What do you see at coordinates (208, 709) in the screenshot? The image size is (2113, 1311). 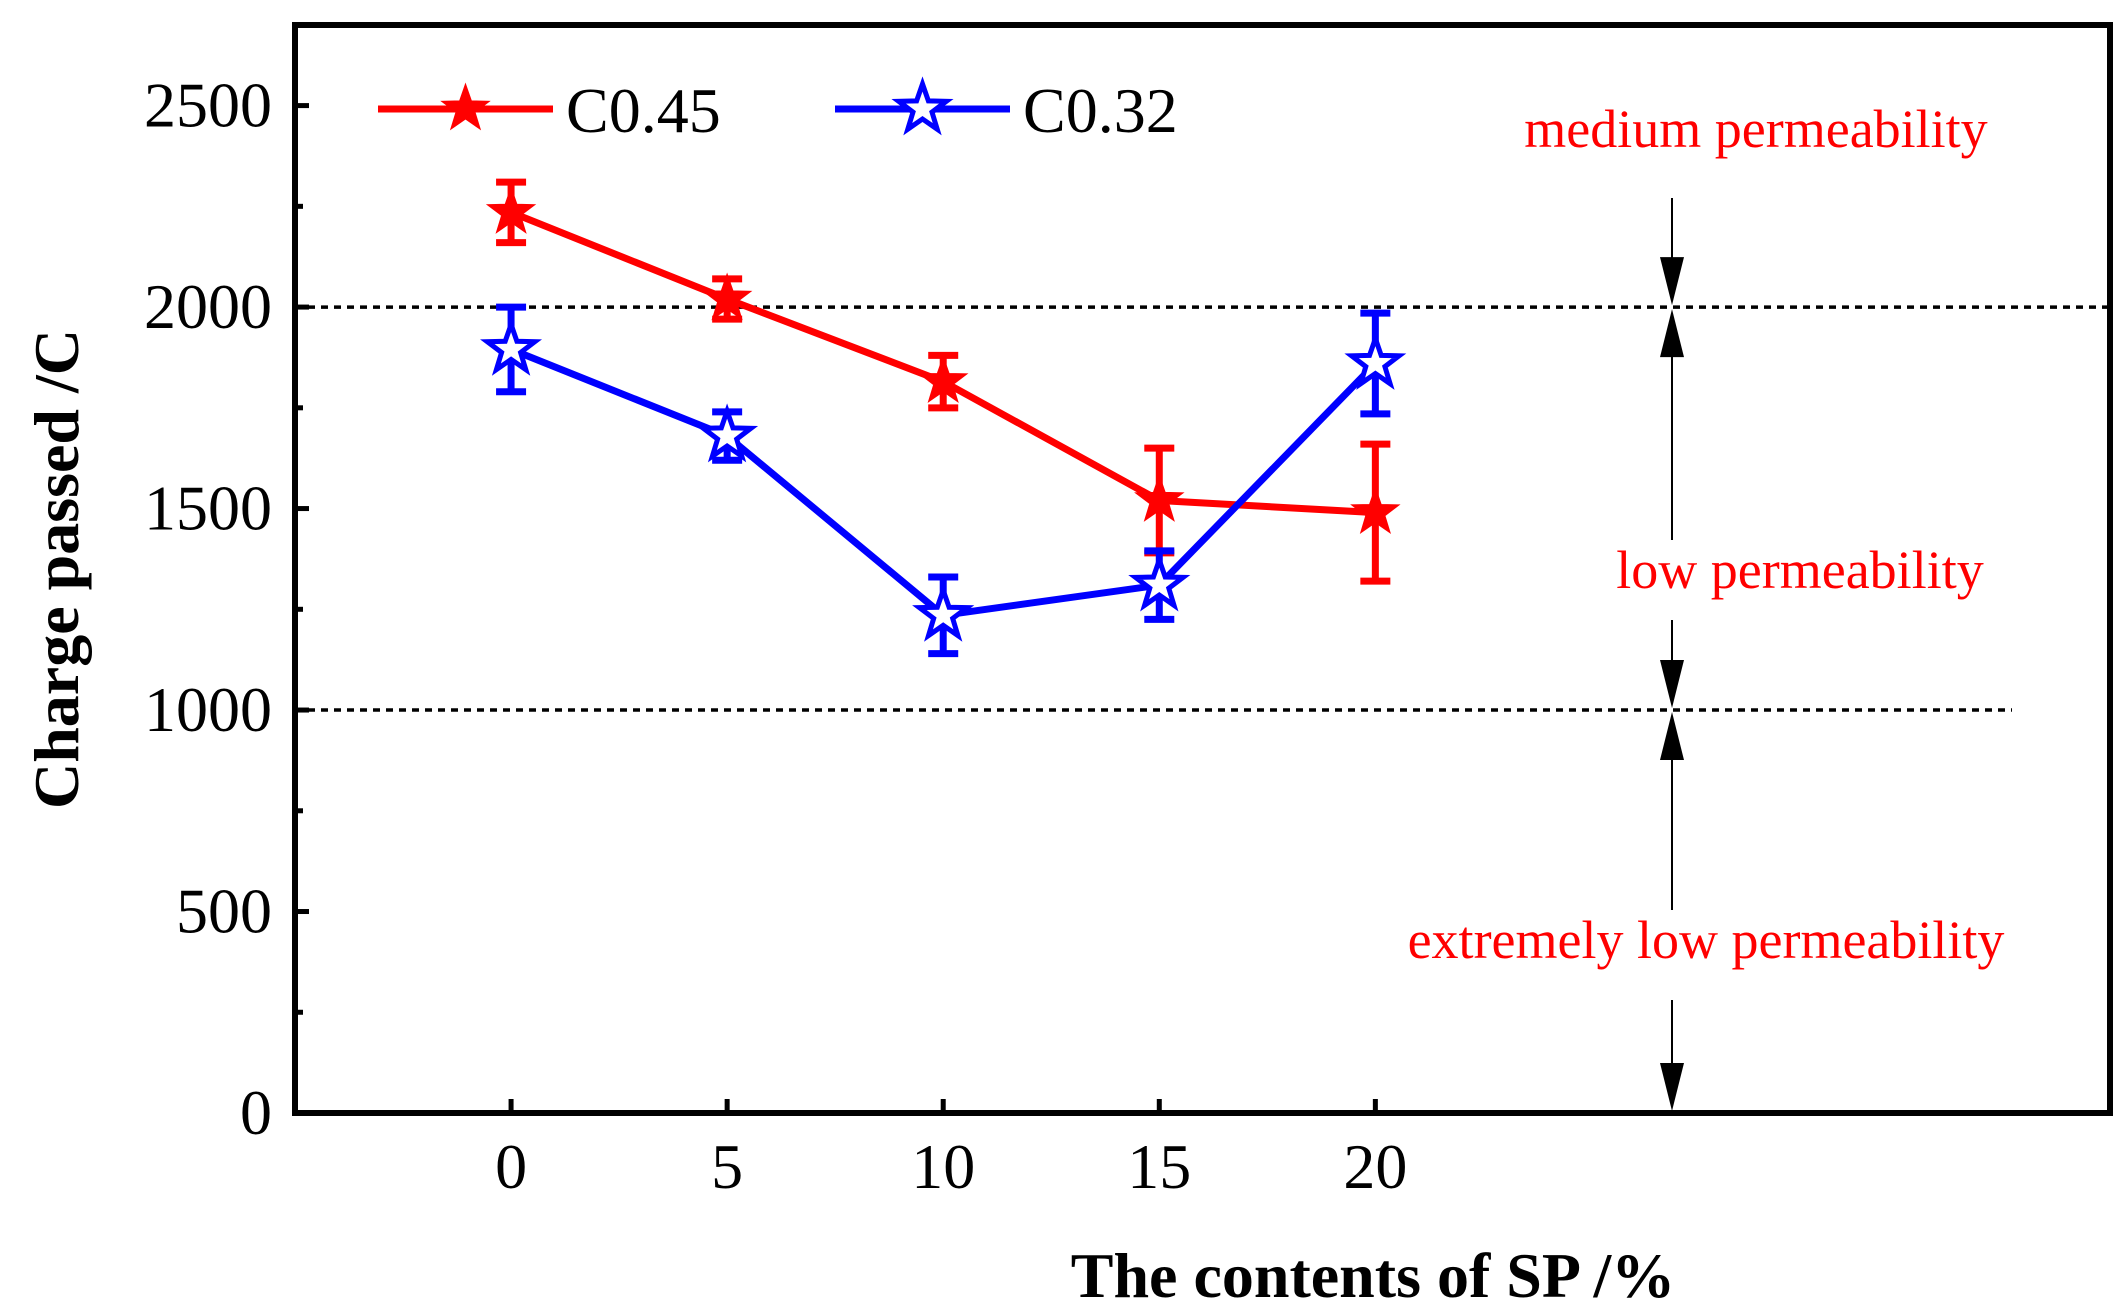 I see `y-tick-label: 1000` at bounding box center [208, 709].